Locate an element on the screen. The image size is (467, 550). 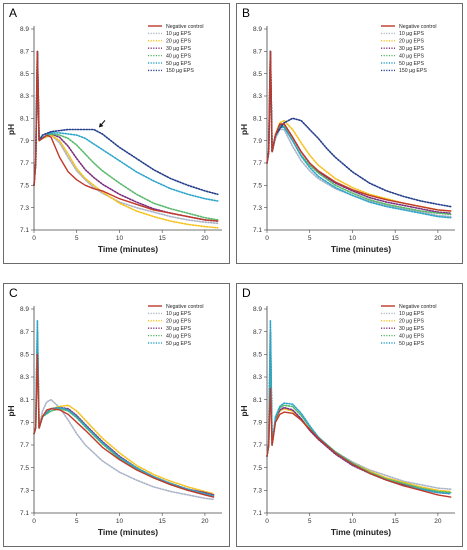
series-line-10-g-eps is located at coordinates (124, 415).